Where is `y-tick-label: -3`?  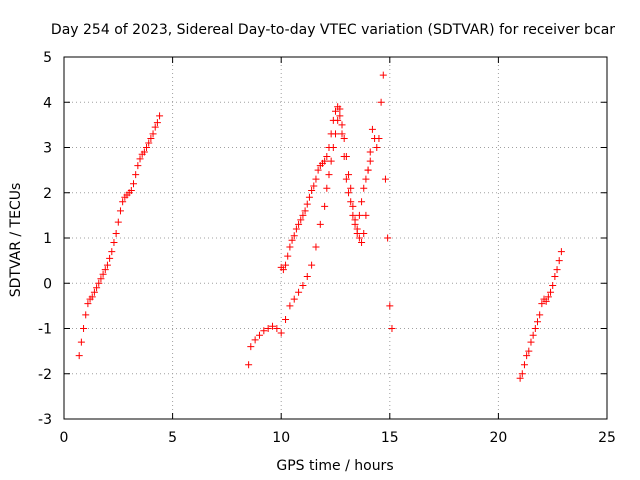
y-tick-label: -3 is located at coordinates (45, 420).